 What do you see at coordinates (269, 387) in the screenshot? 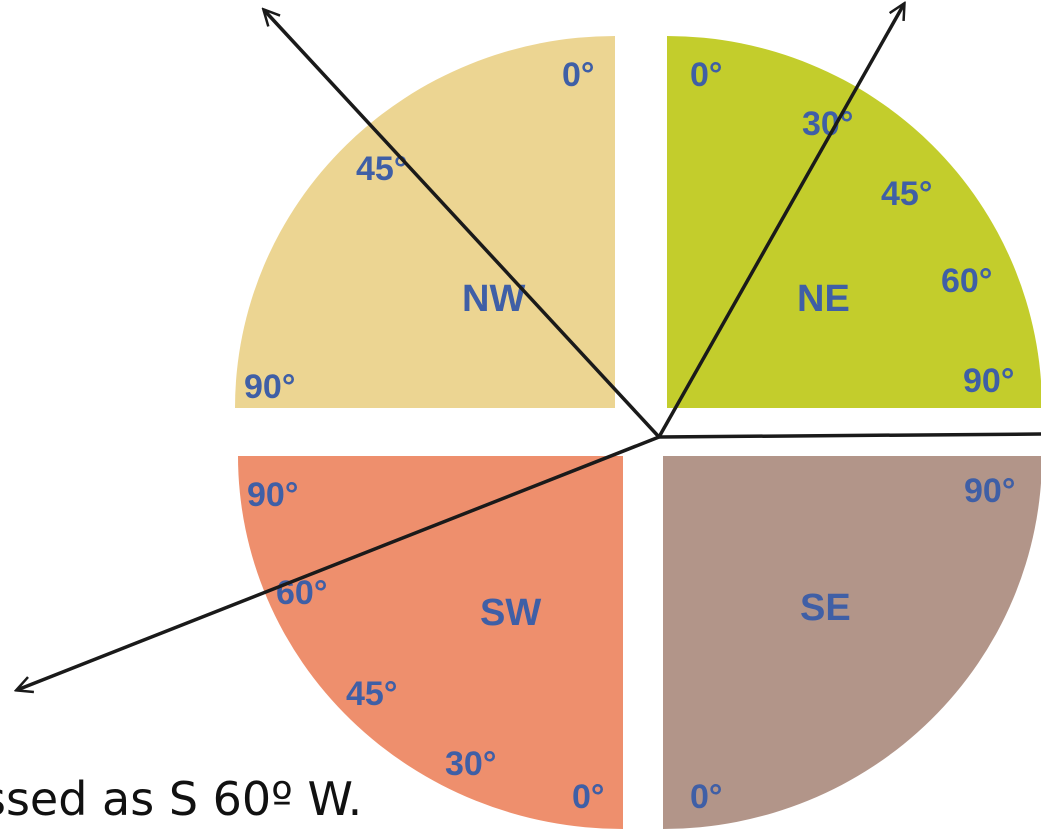
I see `nw-label-90: 90°` at bounding box center [269, 387].